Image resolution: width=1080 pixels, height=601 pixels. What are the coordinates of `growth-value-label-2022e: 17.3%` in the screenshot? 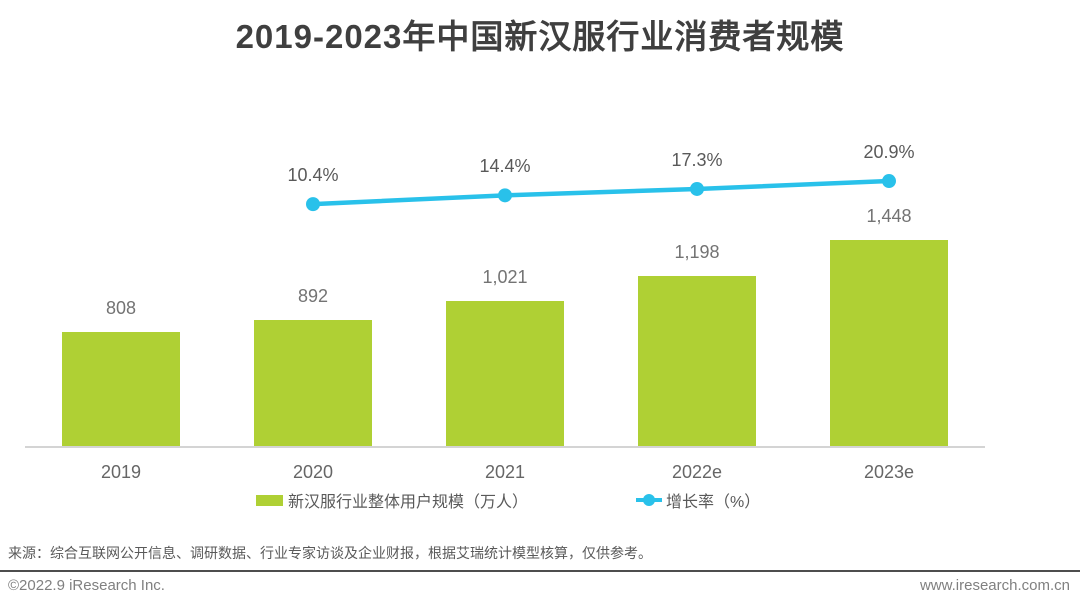 It's located at (697, 159).